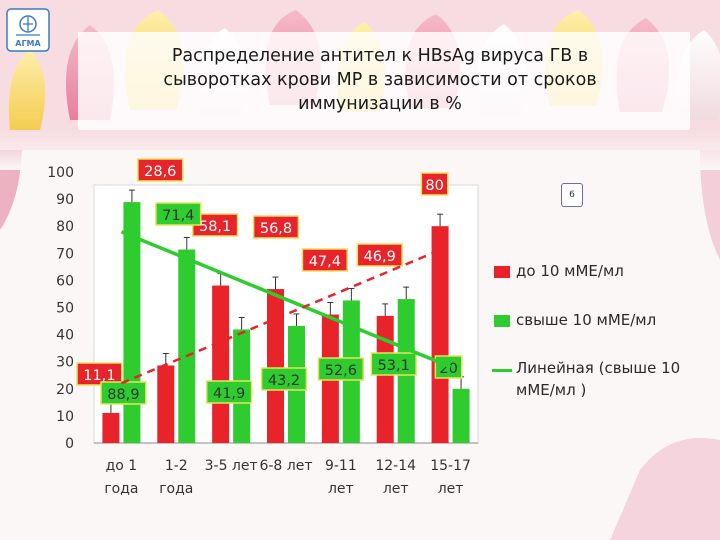  Describe the element at coordinates (65, 336) in the screenshot. I see `y-tick-label: 40` at that location.